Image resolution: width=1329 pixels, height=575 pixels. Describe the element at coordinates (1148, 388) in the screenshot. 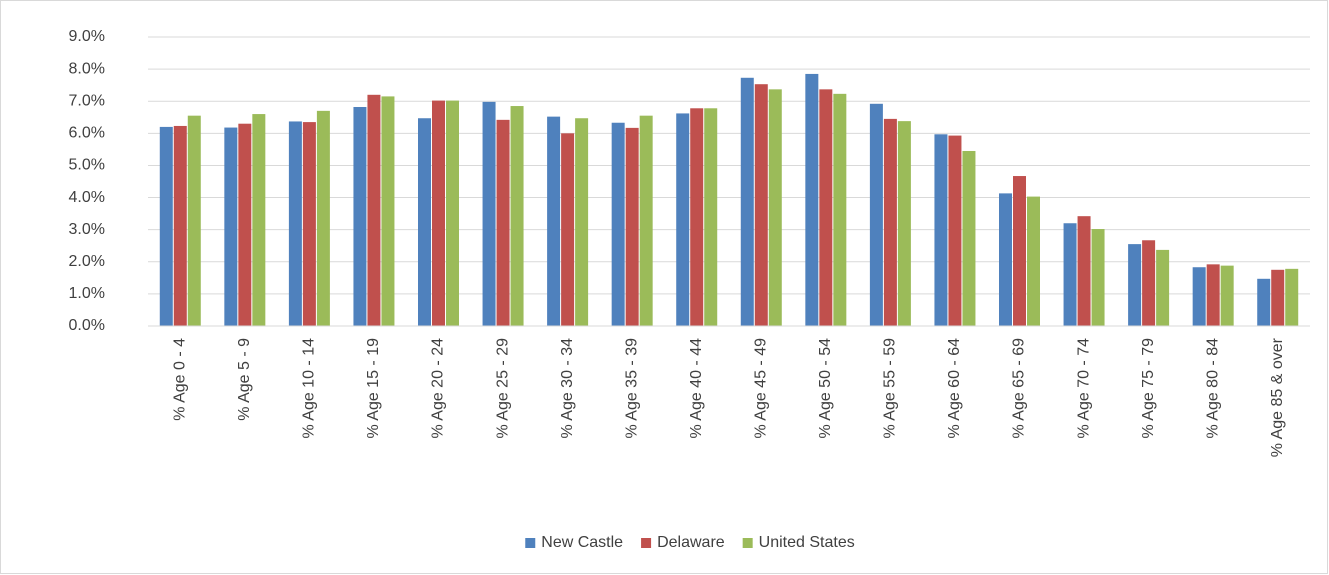

I see `x-tick-label: % Age 75 - 79` at that location.